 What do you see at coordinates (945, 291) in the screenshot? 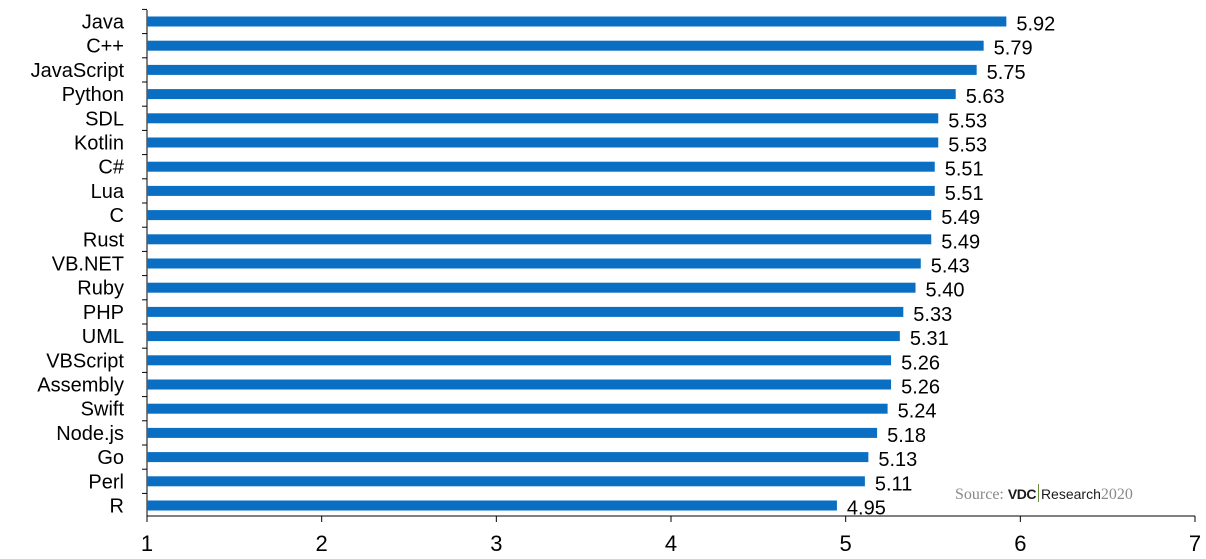
I see `value-label: 5.40` at bounding box center [945, 291].